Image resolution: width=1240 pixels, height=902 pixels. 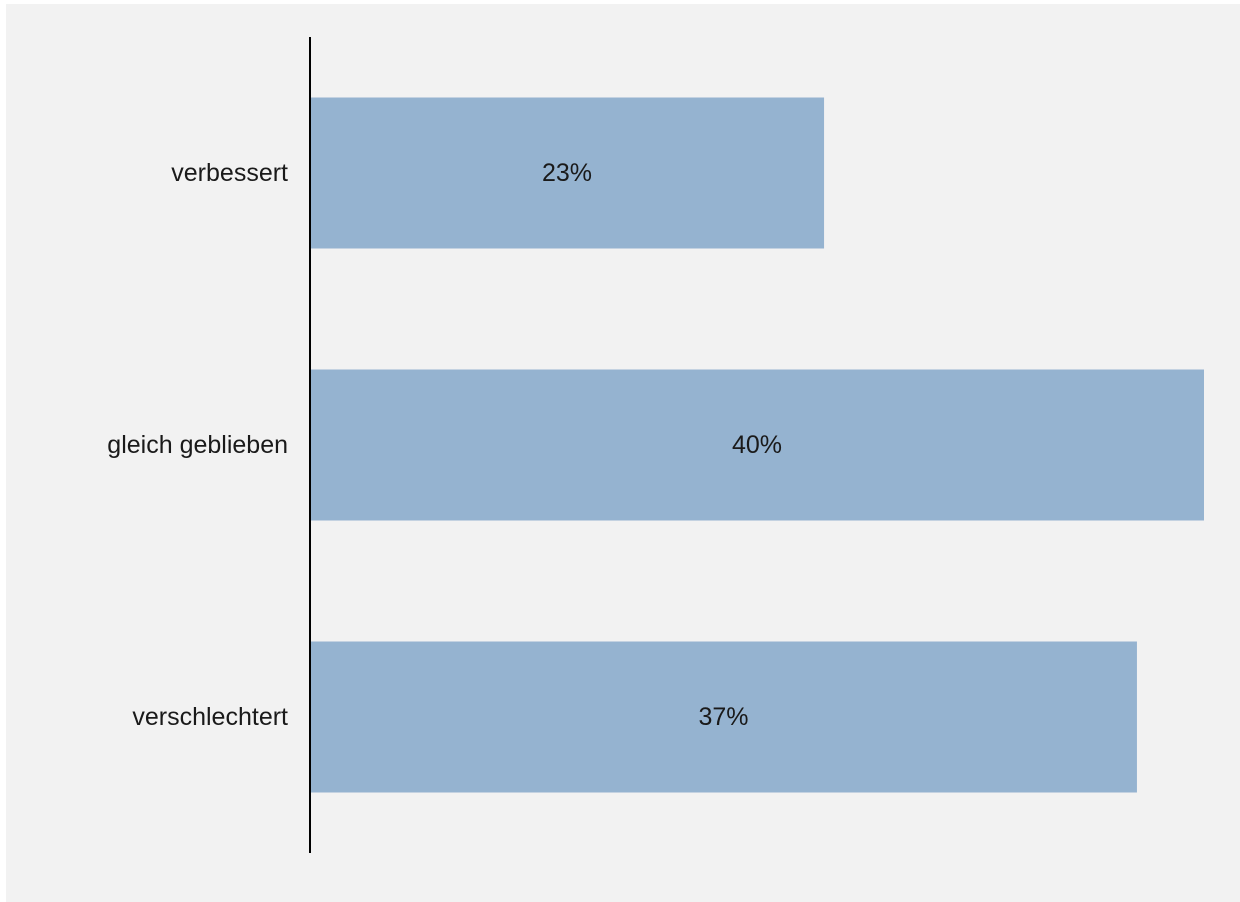 What do you see at coordinates (229, 173) in the screenshot?
I see `category-label-1: verbessert` at bounding box center [229, 173].